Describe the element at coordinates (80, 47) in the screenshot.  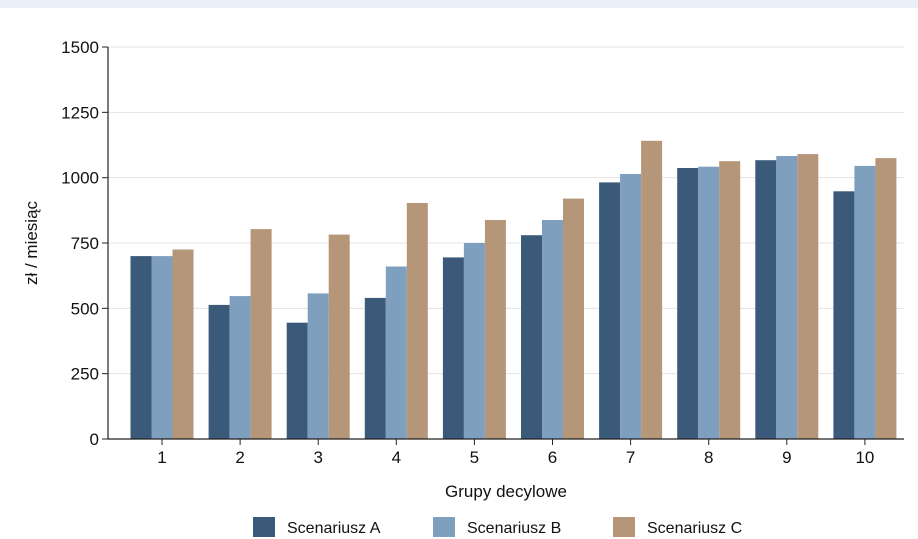
I see `y-tick-label: 1500` at that location.